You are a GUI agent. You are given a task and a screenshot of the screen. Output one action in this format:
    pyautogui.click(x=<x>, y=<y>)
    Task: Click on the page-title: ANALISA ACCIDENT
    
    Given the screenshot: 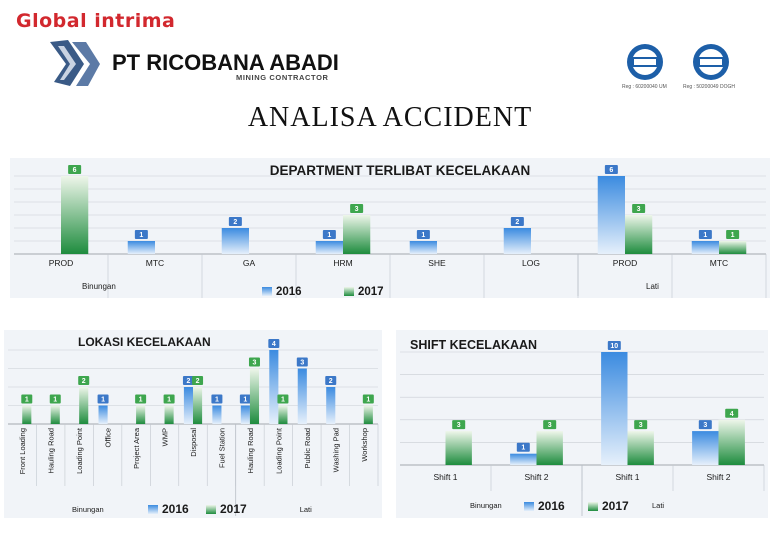 What is the action you would take?
    pyautogui.click(x=390, y=117)
    